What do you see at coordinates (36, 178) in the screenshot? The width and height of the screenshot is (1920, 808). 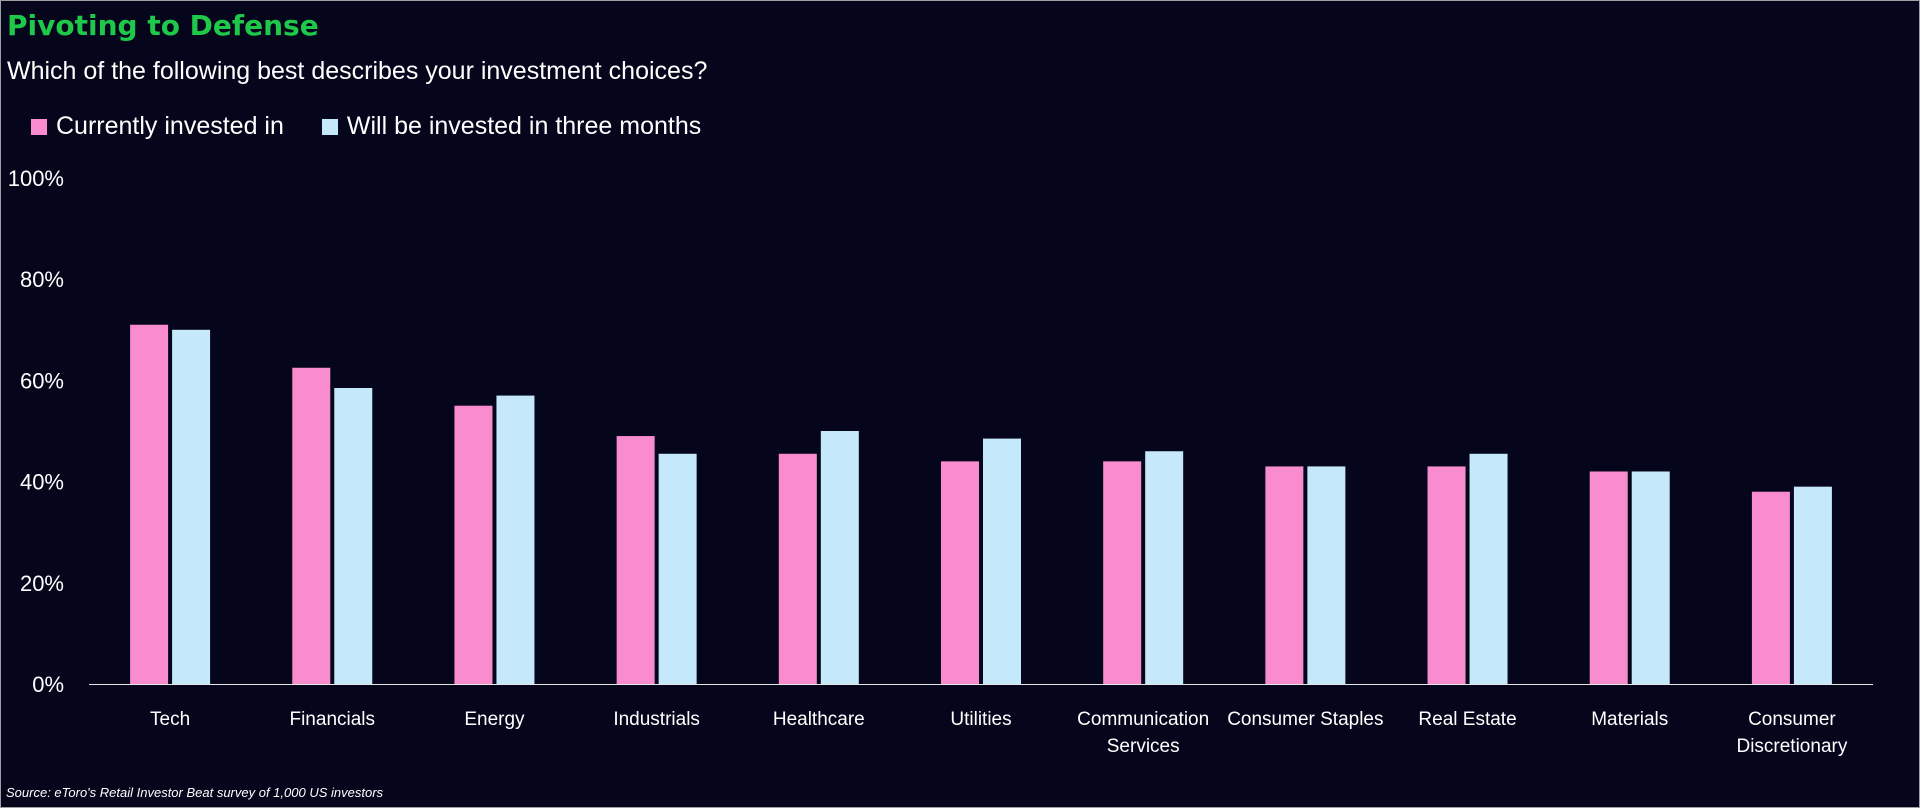 I see `y-tick-label: 100%` at bounding box center [36, 178].